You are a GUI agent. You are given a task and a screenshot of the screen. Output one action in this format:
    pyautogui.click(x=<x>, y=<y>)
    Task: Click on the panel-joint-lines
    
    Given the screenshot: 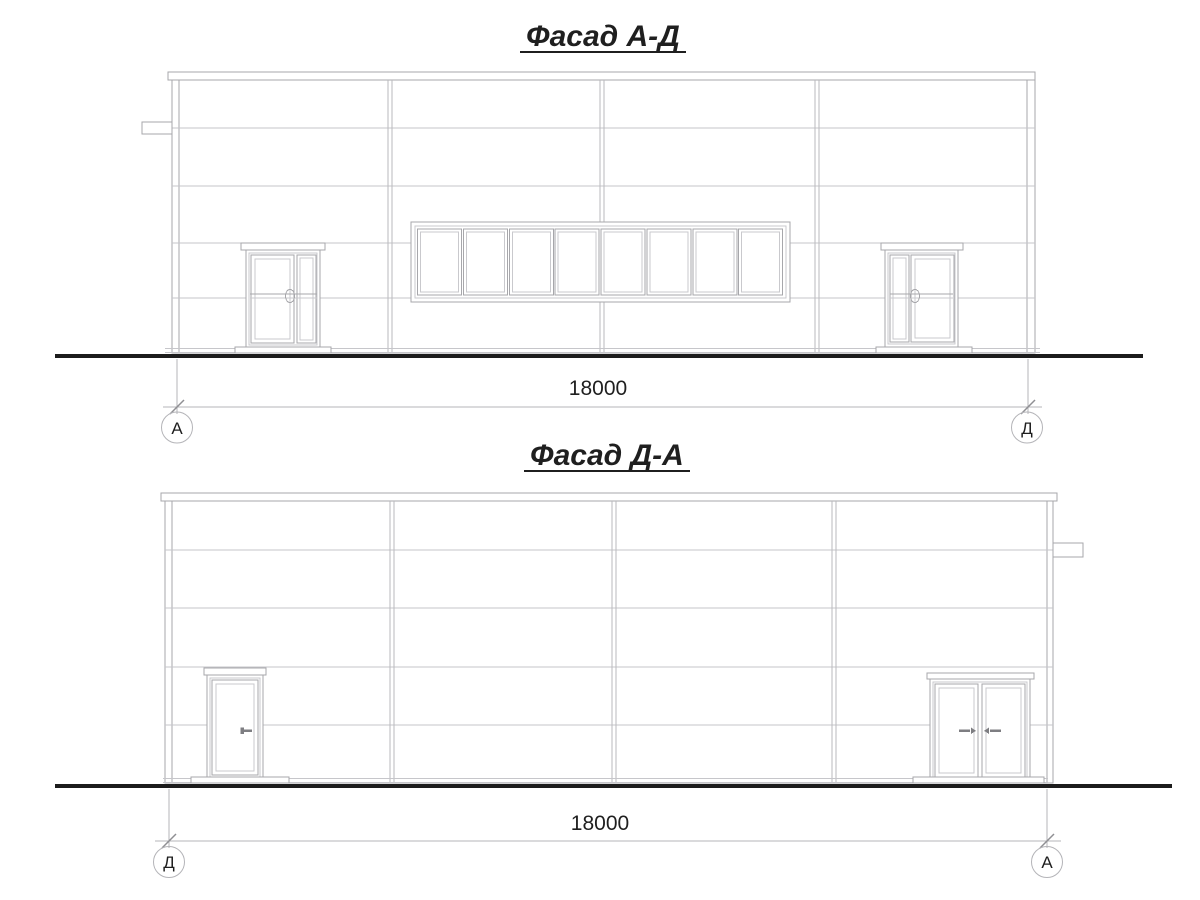 What is the action you would take?
    pyautogui.click(x=609, y=637)
    